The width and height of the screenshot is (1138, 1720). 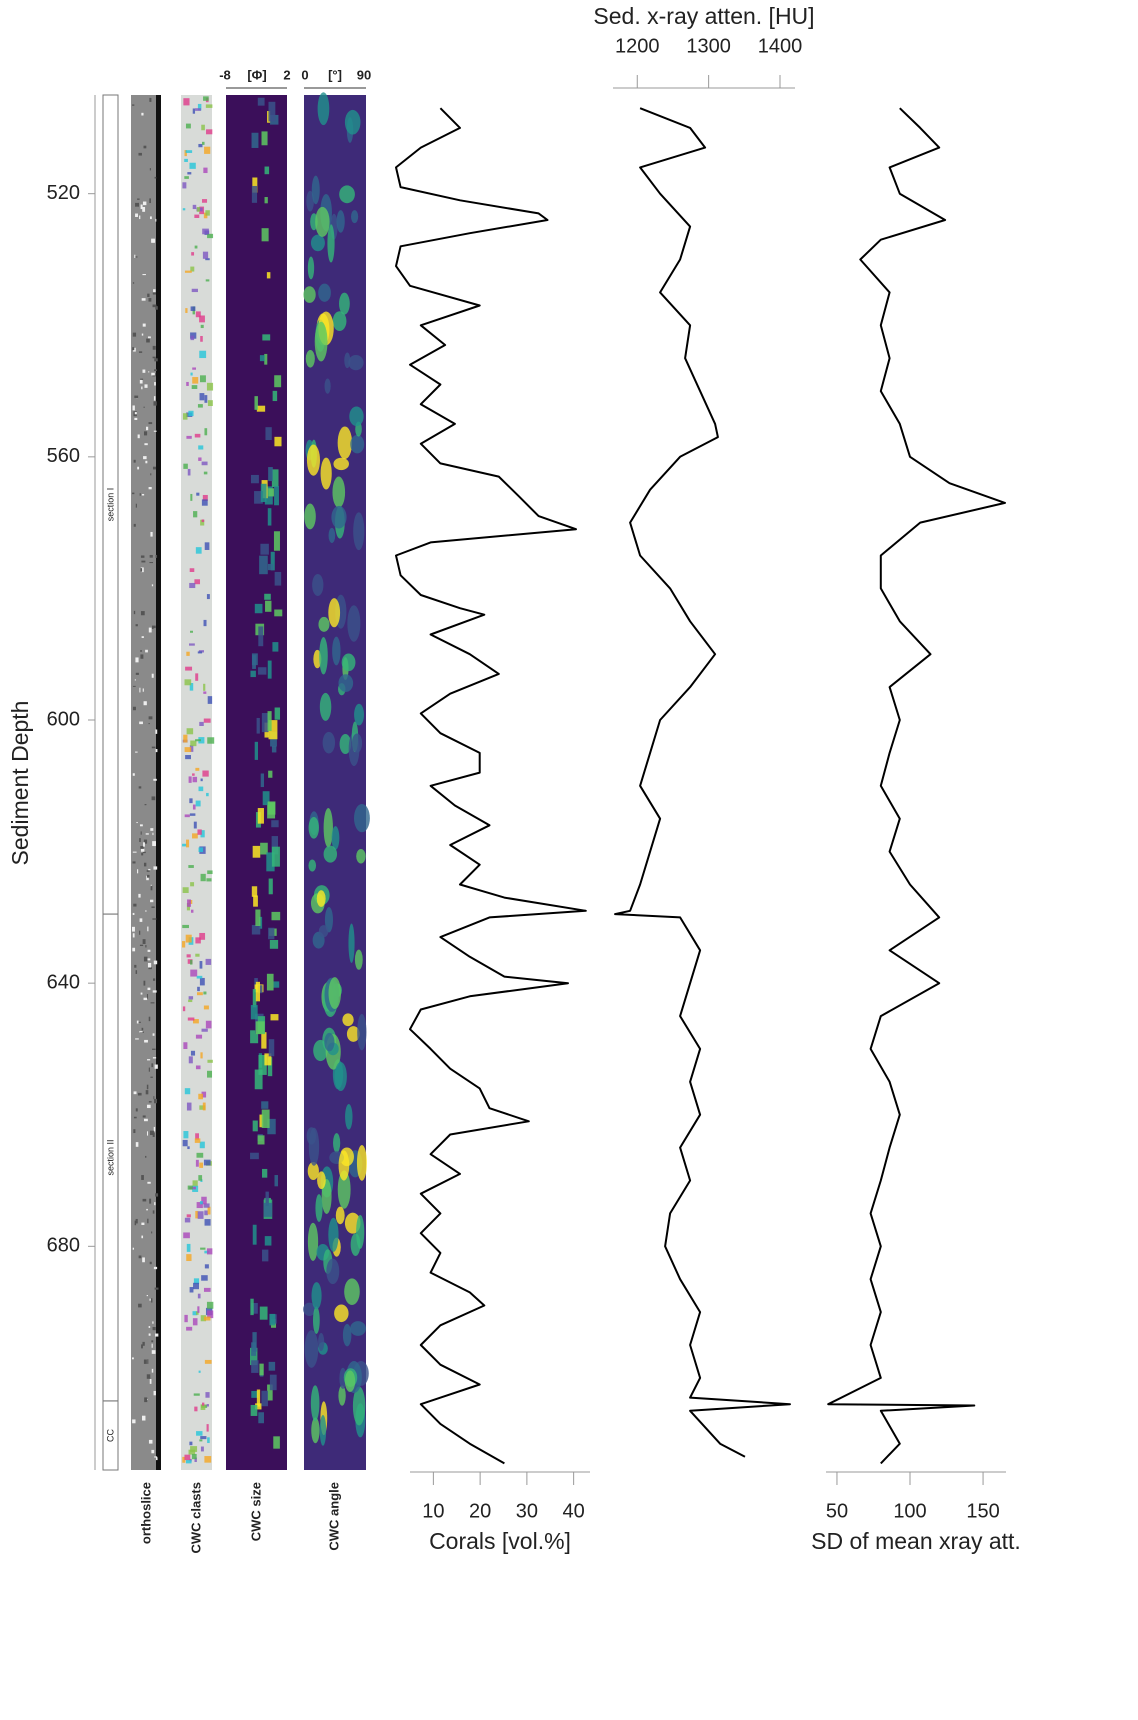 I want to click on x-tick-label: 1300, so click(x=708, y=46).